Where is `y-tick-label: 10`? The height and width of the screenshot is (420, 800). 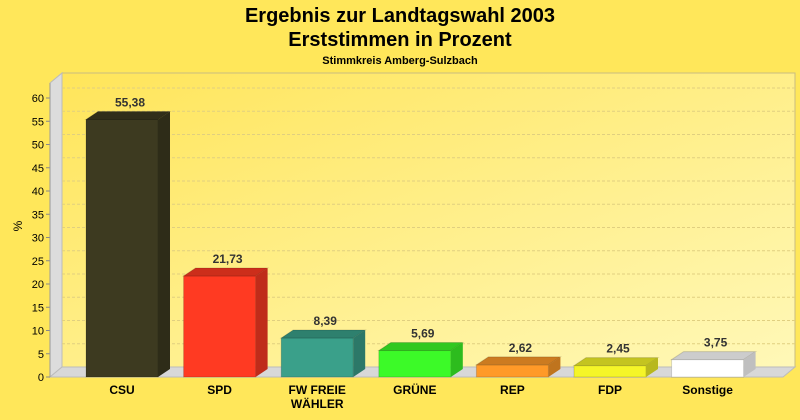
y-tick-label: 10 is located at coordinates (38, 332).